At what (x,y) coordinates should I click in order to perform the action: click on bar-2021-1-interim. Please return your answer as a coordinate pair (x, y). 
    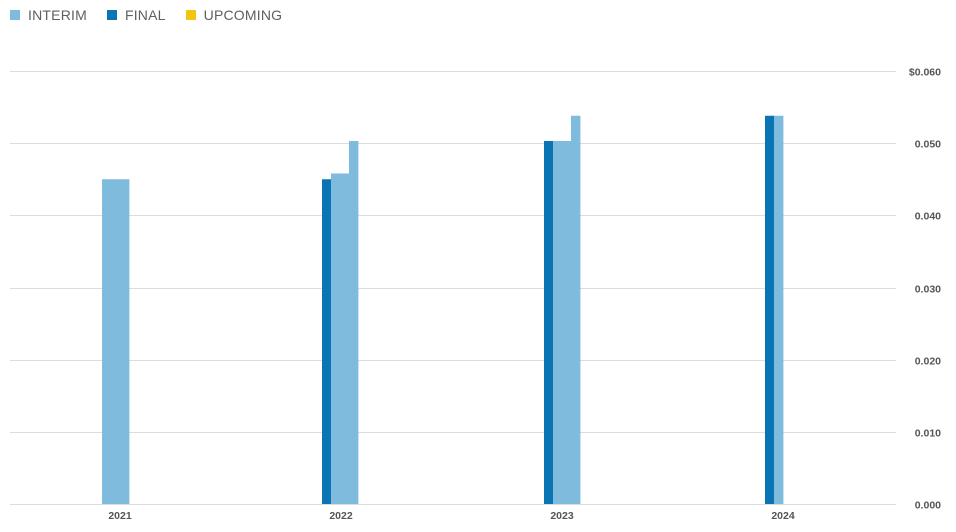
    Looking at the image, I should click on (107, 341).